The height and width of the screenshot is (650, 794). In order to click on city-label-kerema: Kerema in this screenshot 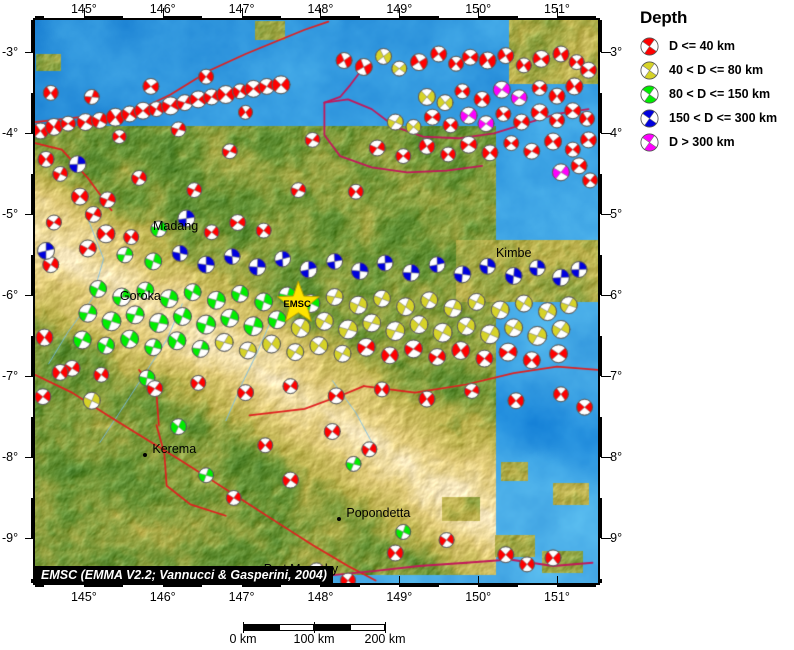, I will do `click(174, 449)`.